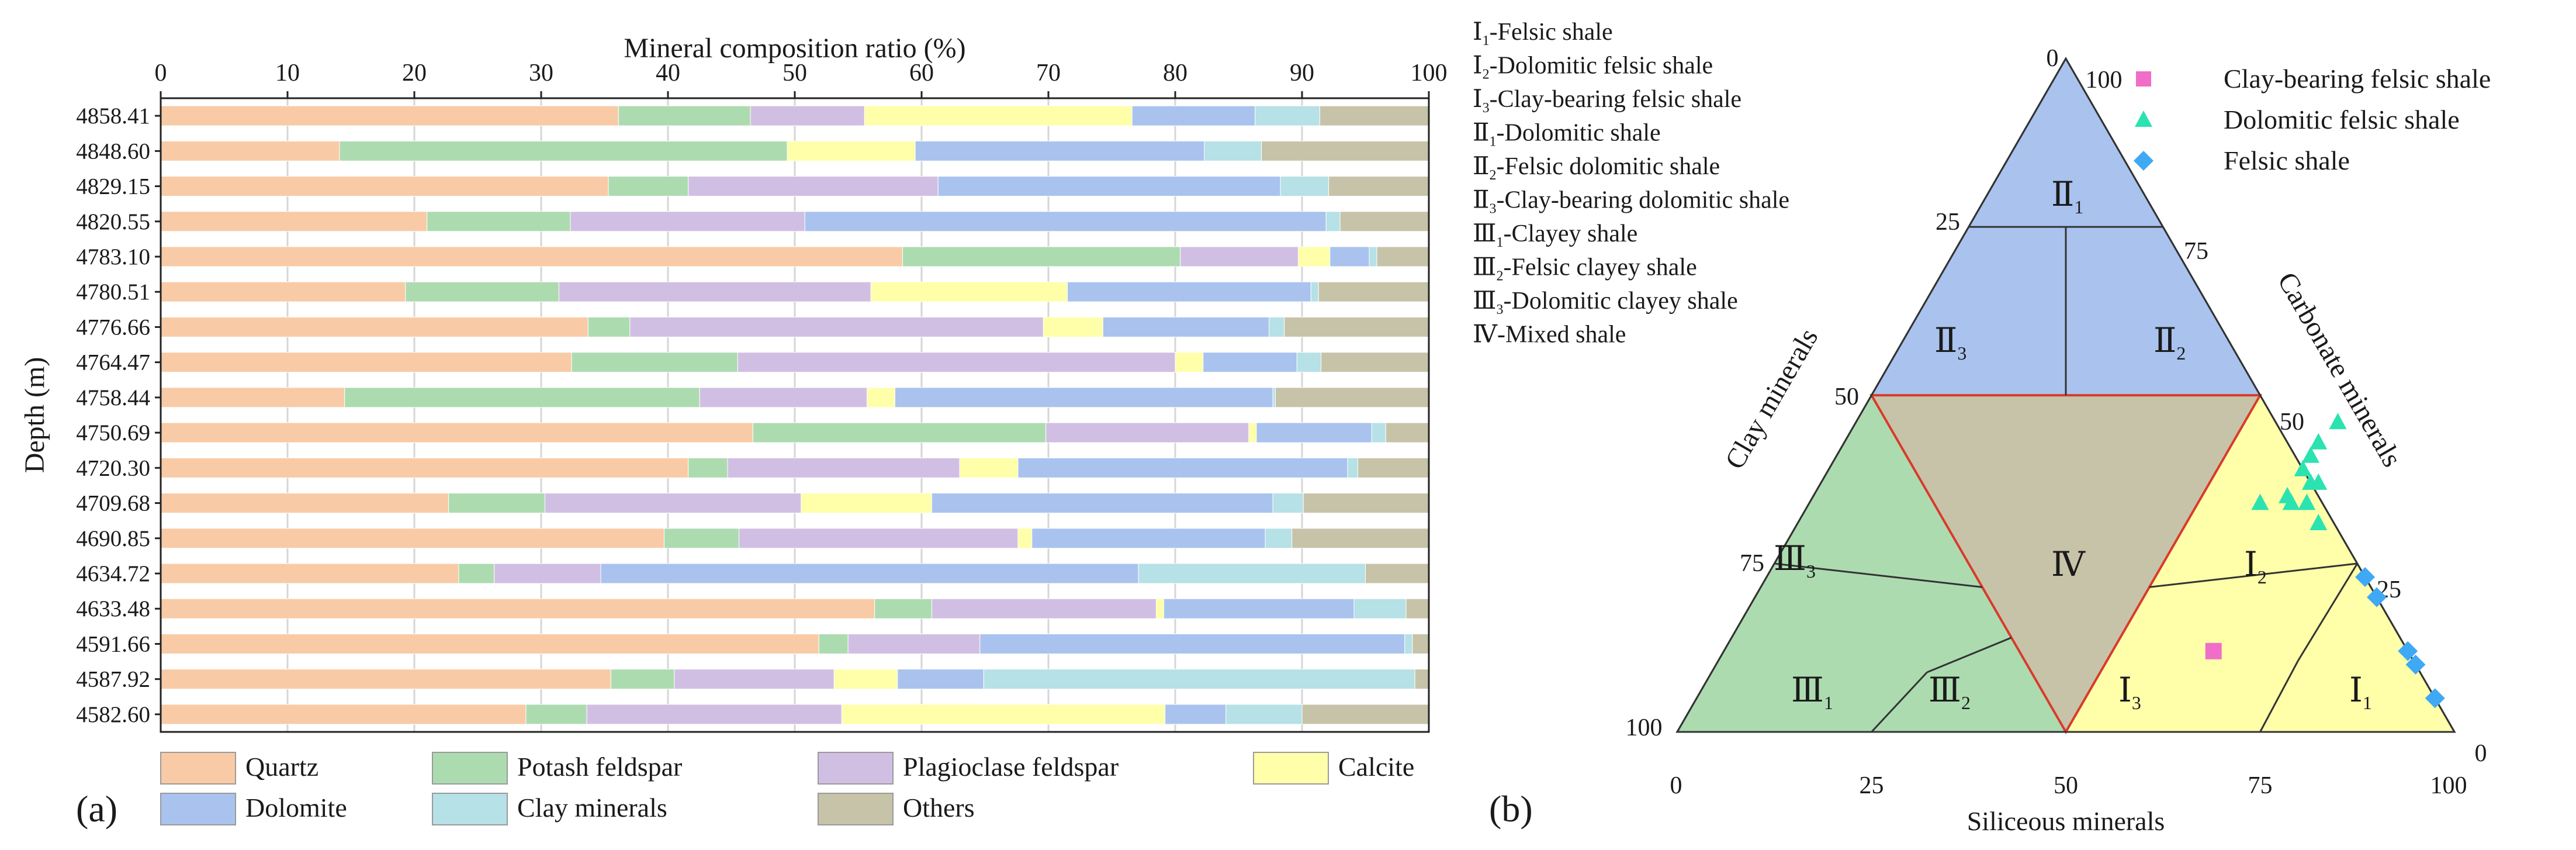 The image size is (2576, 850). What do you see at coordinates (795, 73) in the screenshot?
I see `x-tick-label: 50` at bounding box center [795, 73].